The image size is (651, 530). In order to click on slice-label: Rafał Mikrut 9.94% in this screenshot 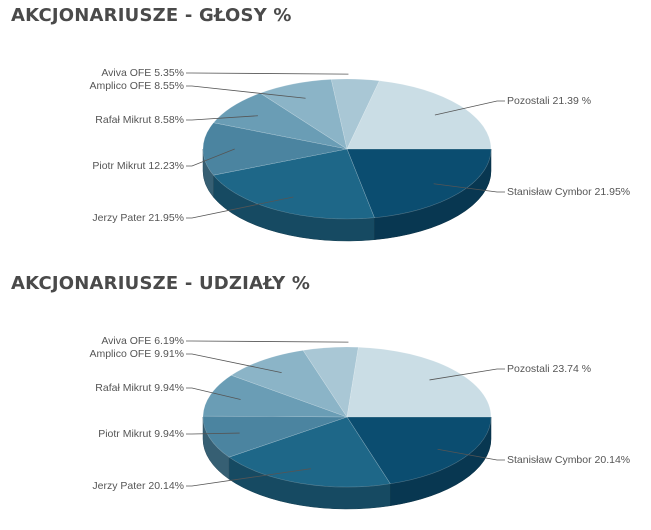, I will do `click(139, 388)`.